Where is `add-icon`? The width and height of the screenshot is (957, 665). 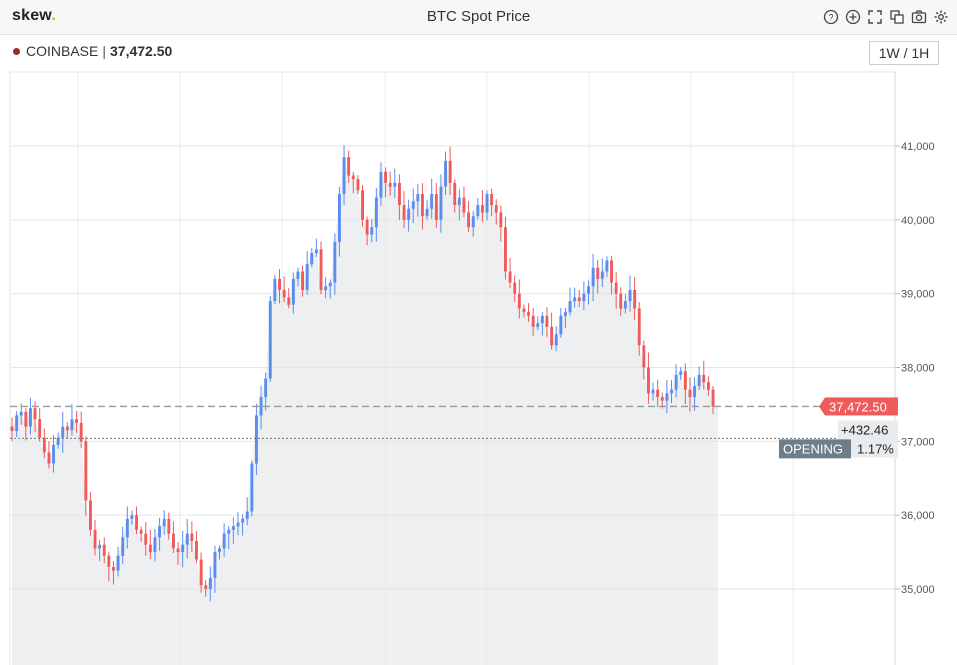
add-icon is located at coordinates (853, 17).